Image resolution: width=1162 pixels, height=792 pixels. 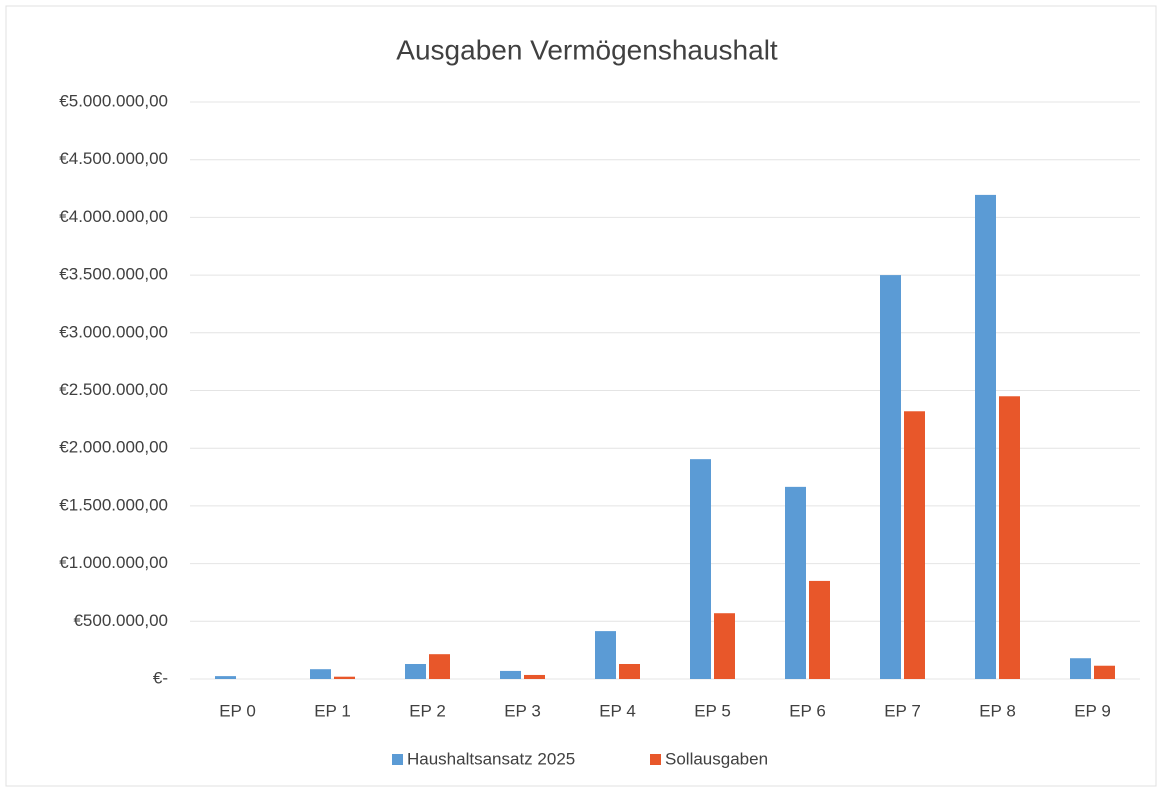 I want to click on y-tick-label: €3.500.000,00, so click(x=113, y=274).